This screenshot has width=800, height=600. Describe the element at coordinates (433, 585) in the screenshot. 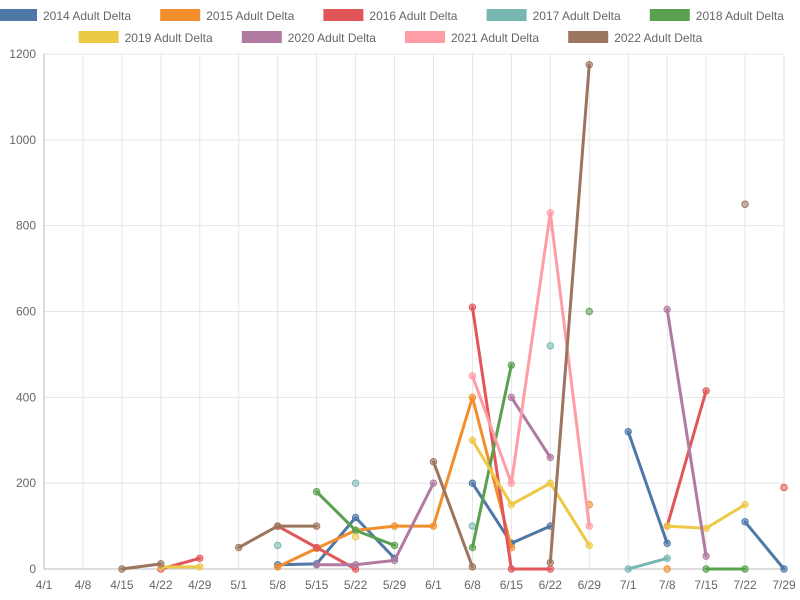

I see `x-tick-label: 6/1` at that location.